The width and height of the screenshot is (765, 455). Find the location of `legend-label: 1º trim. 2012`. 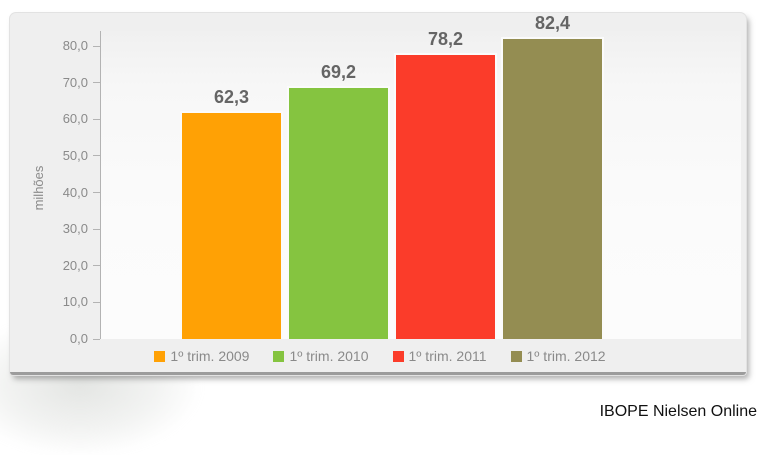

legend-label: 1º trim. 2012 is located at coordinates (566, 356).